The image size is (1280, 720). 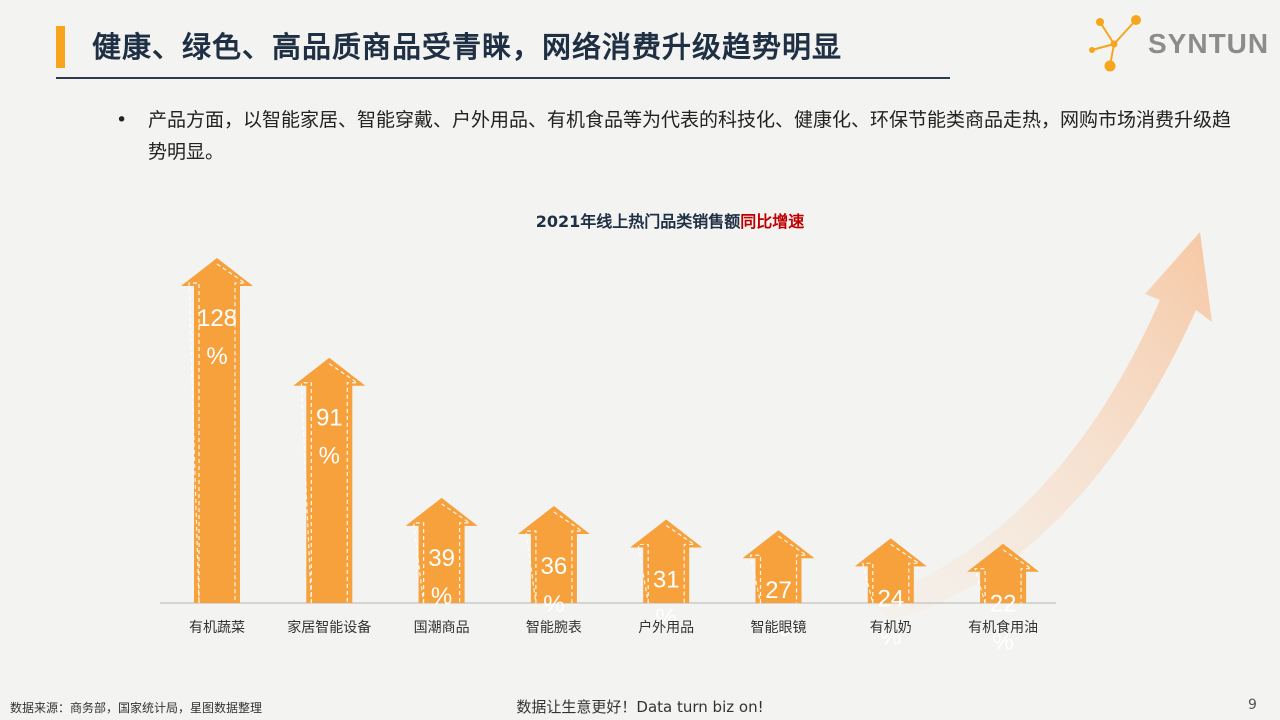 I want to click on category-label-7: 有机食用油, so click(x=1003, y=627).